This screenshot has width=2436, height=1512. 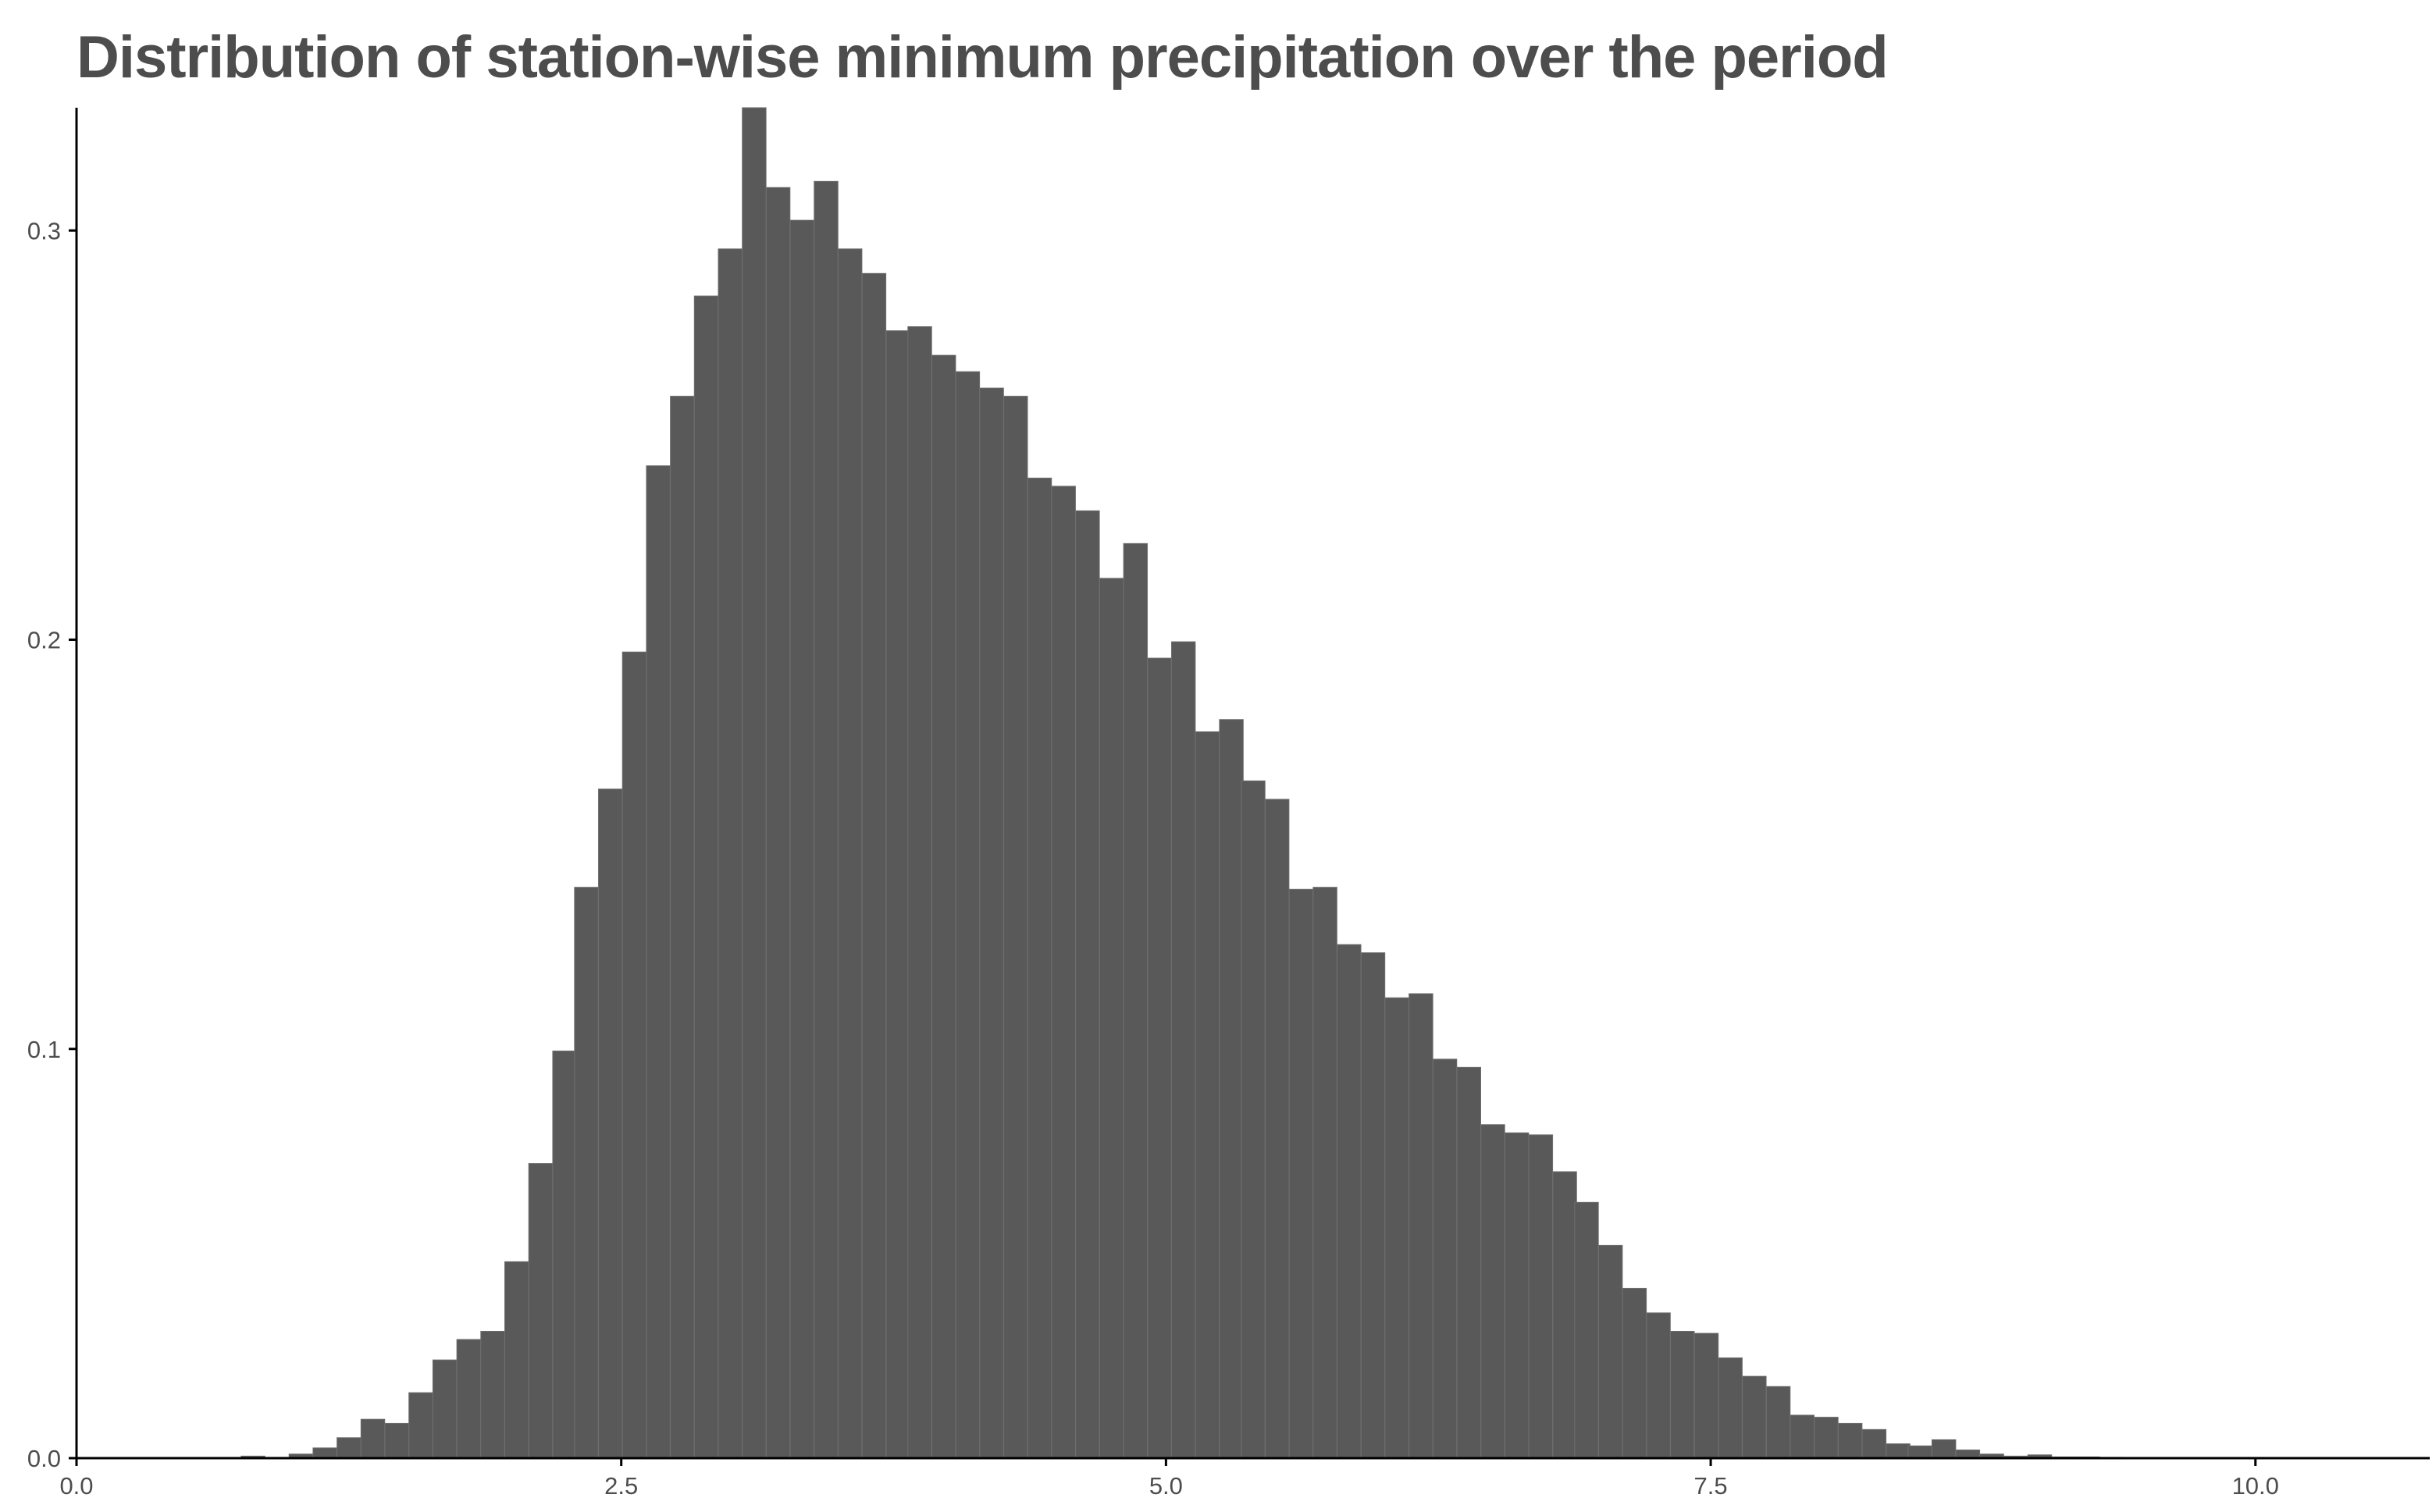 I want to click on y-tick-label: 0.1, so click(x=44, y=1049).